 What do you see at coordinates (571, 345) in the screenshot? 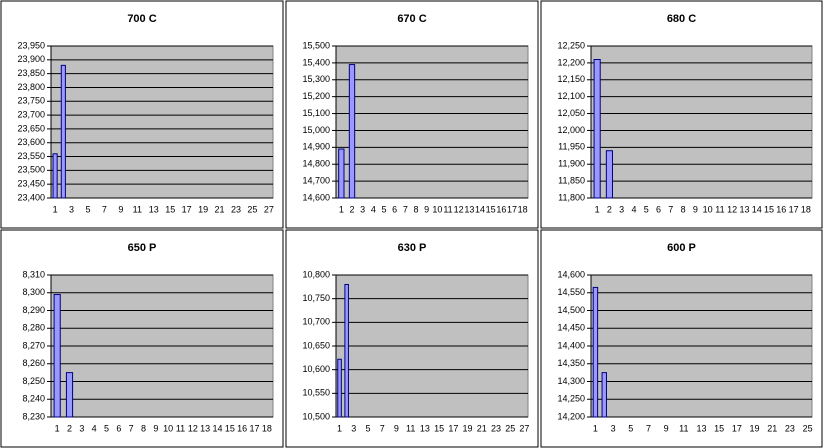
I see `y-tick-label: 14,400` at bounding box center [571, 345].